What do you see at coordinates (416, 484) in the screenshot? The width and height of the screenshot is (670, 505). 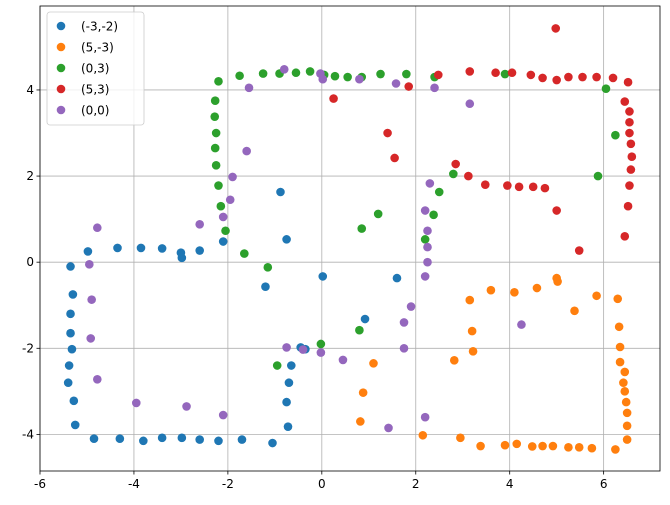 I see `x-tick-label: 2` at bounding box center [416, 484].